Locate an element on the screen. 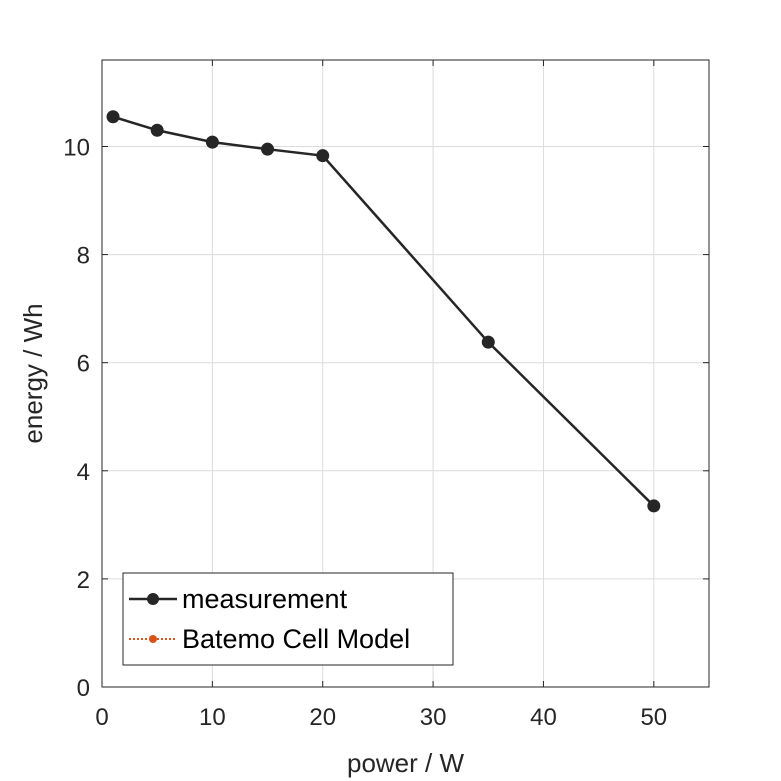 Image resolution: width=781 pixels, height=781 pixels. legend-box is located at coordinates (288, 619).